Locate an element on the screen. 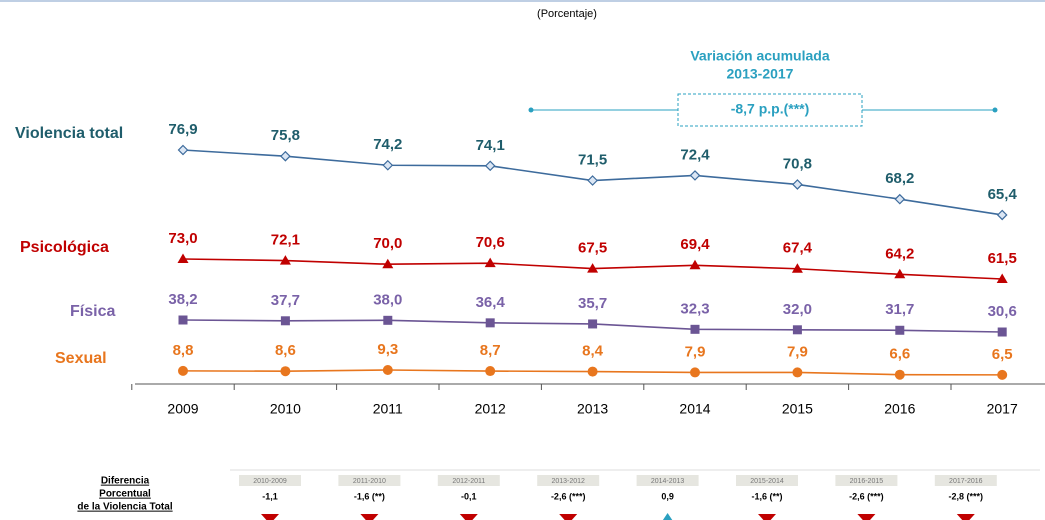 The image size is (1045, 520). value-label: 70,0 is located at coordinates (387, 243).